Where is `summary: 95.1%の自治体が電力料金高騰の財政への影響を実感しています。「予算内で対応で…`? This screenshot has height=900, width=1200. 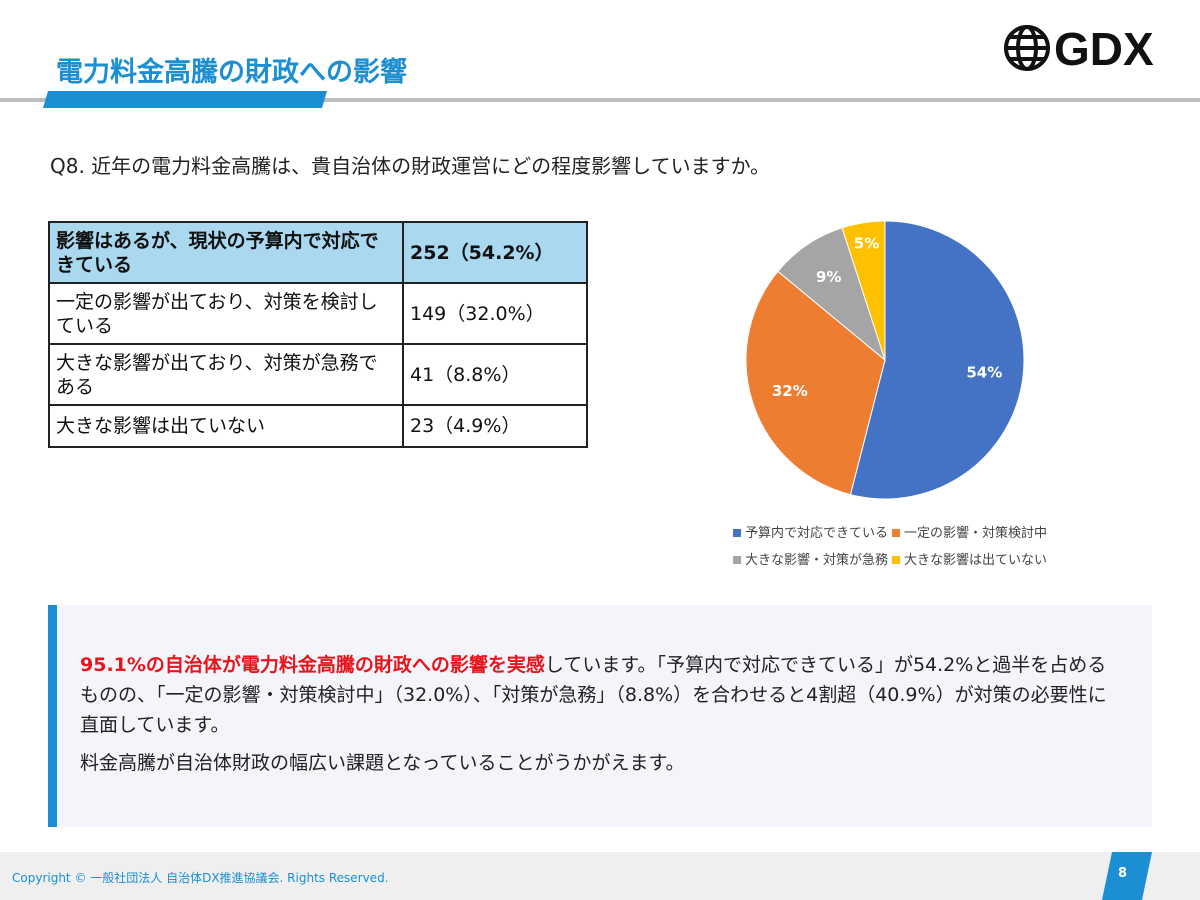
summary: 95.1%の自治体が電力料金高騰の財政への影響を実感しています。「予算内で対応で… is located at coordinates (602, 718).